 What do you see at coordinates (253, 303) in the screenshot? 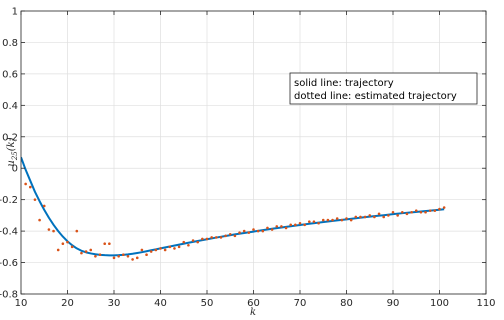
I see `x-tick-label: 60` at bounding box center [253, 303].